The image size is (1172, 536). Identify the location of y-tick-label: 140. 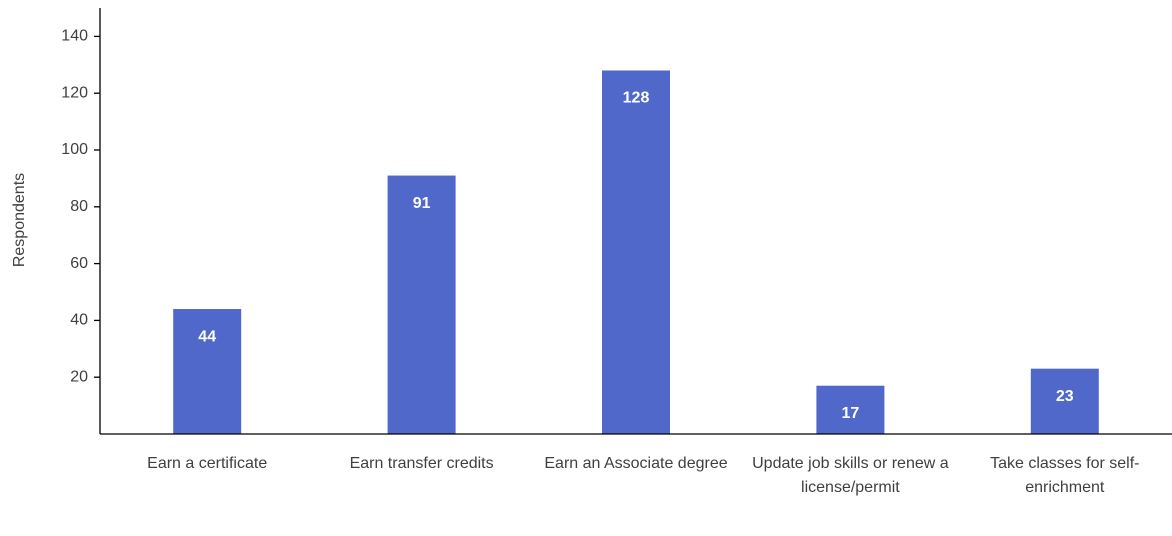
(74, 36).